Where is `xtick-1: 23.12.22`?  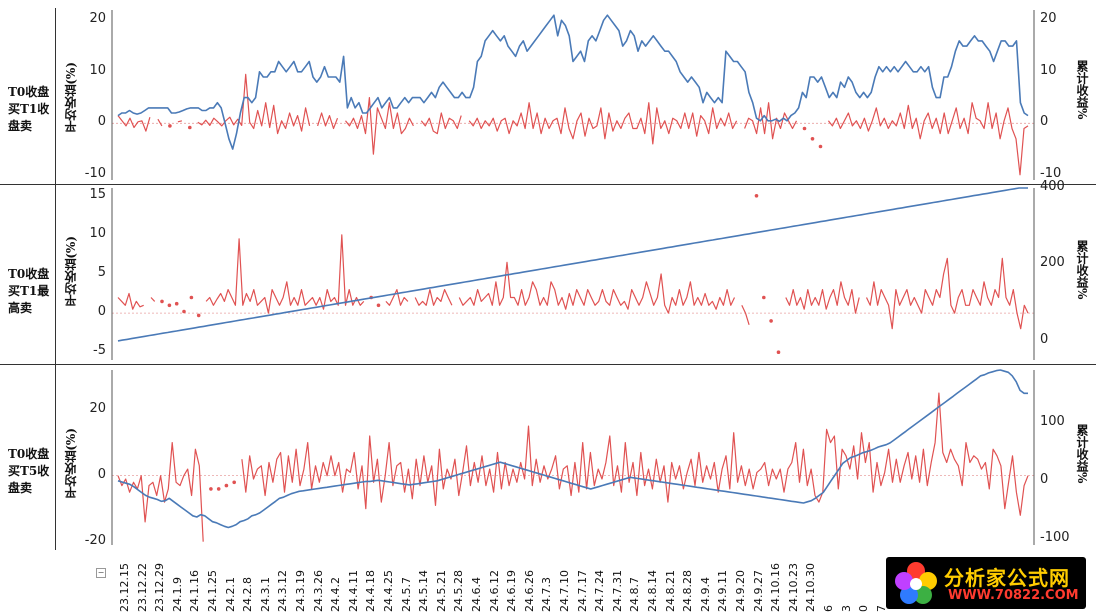 xtick-1: 23.12.22 is located at coordinates (142, 587).